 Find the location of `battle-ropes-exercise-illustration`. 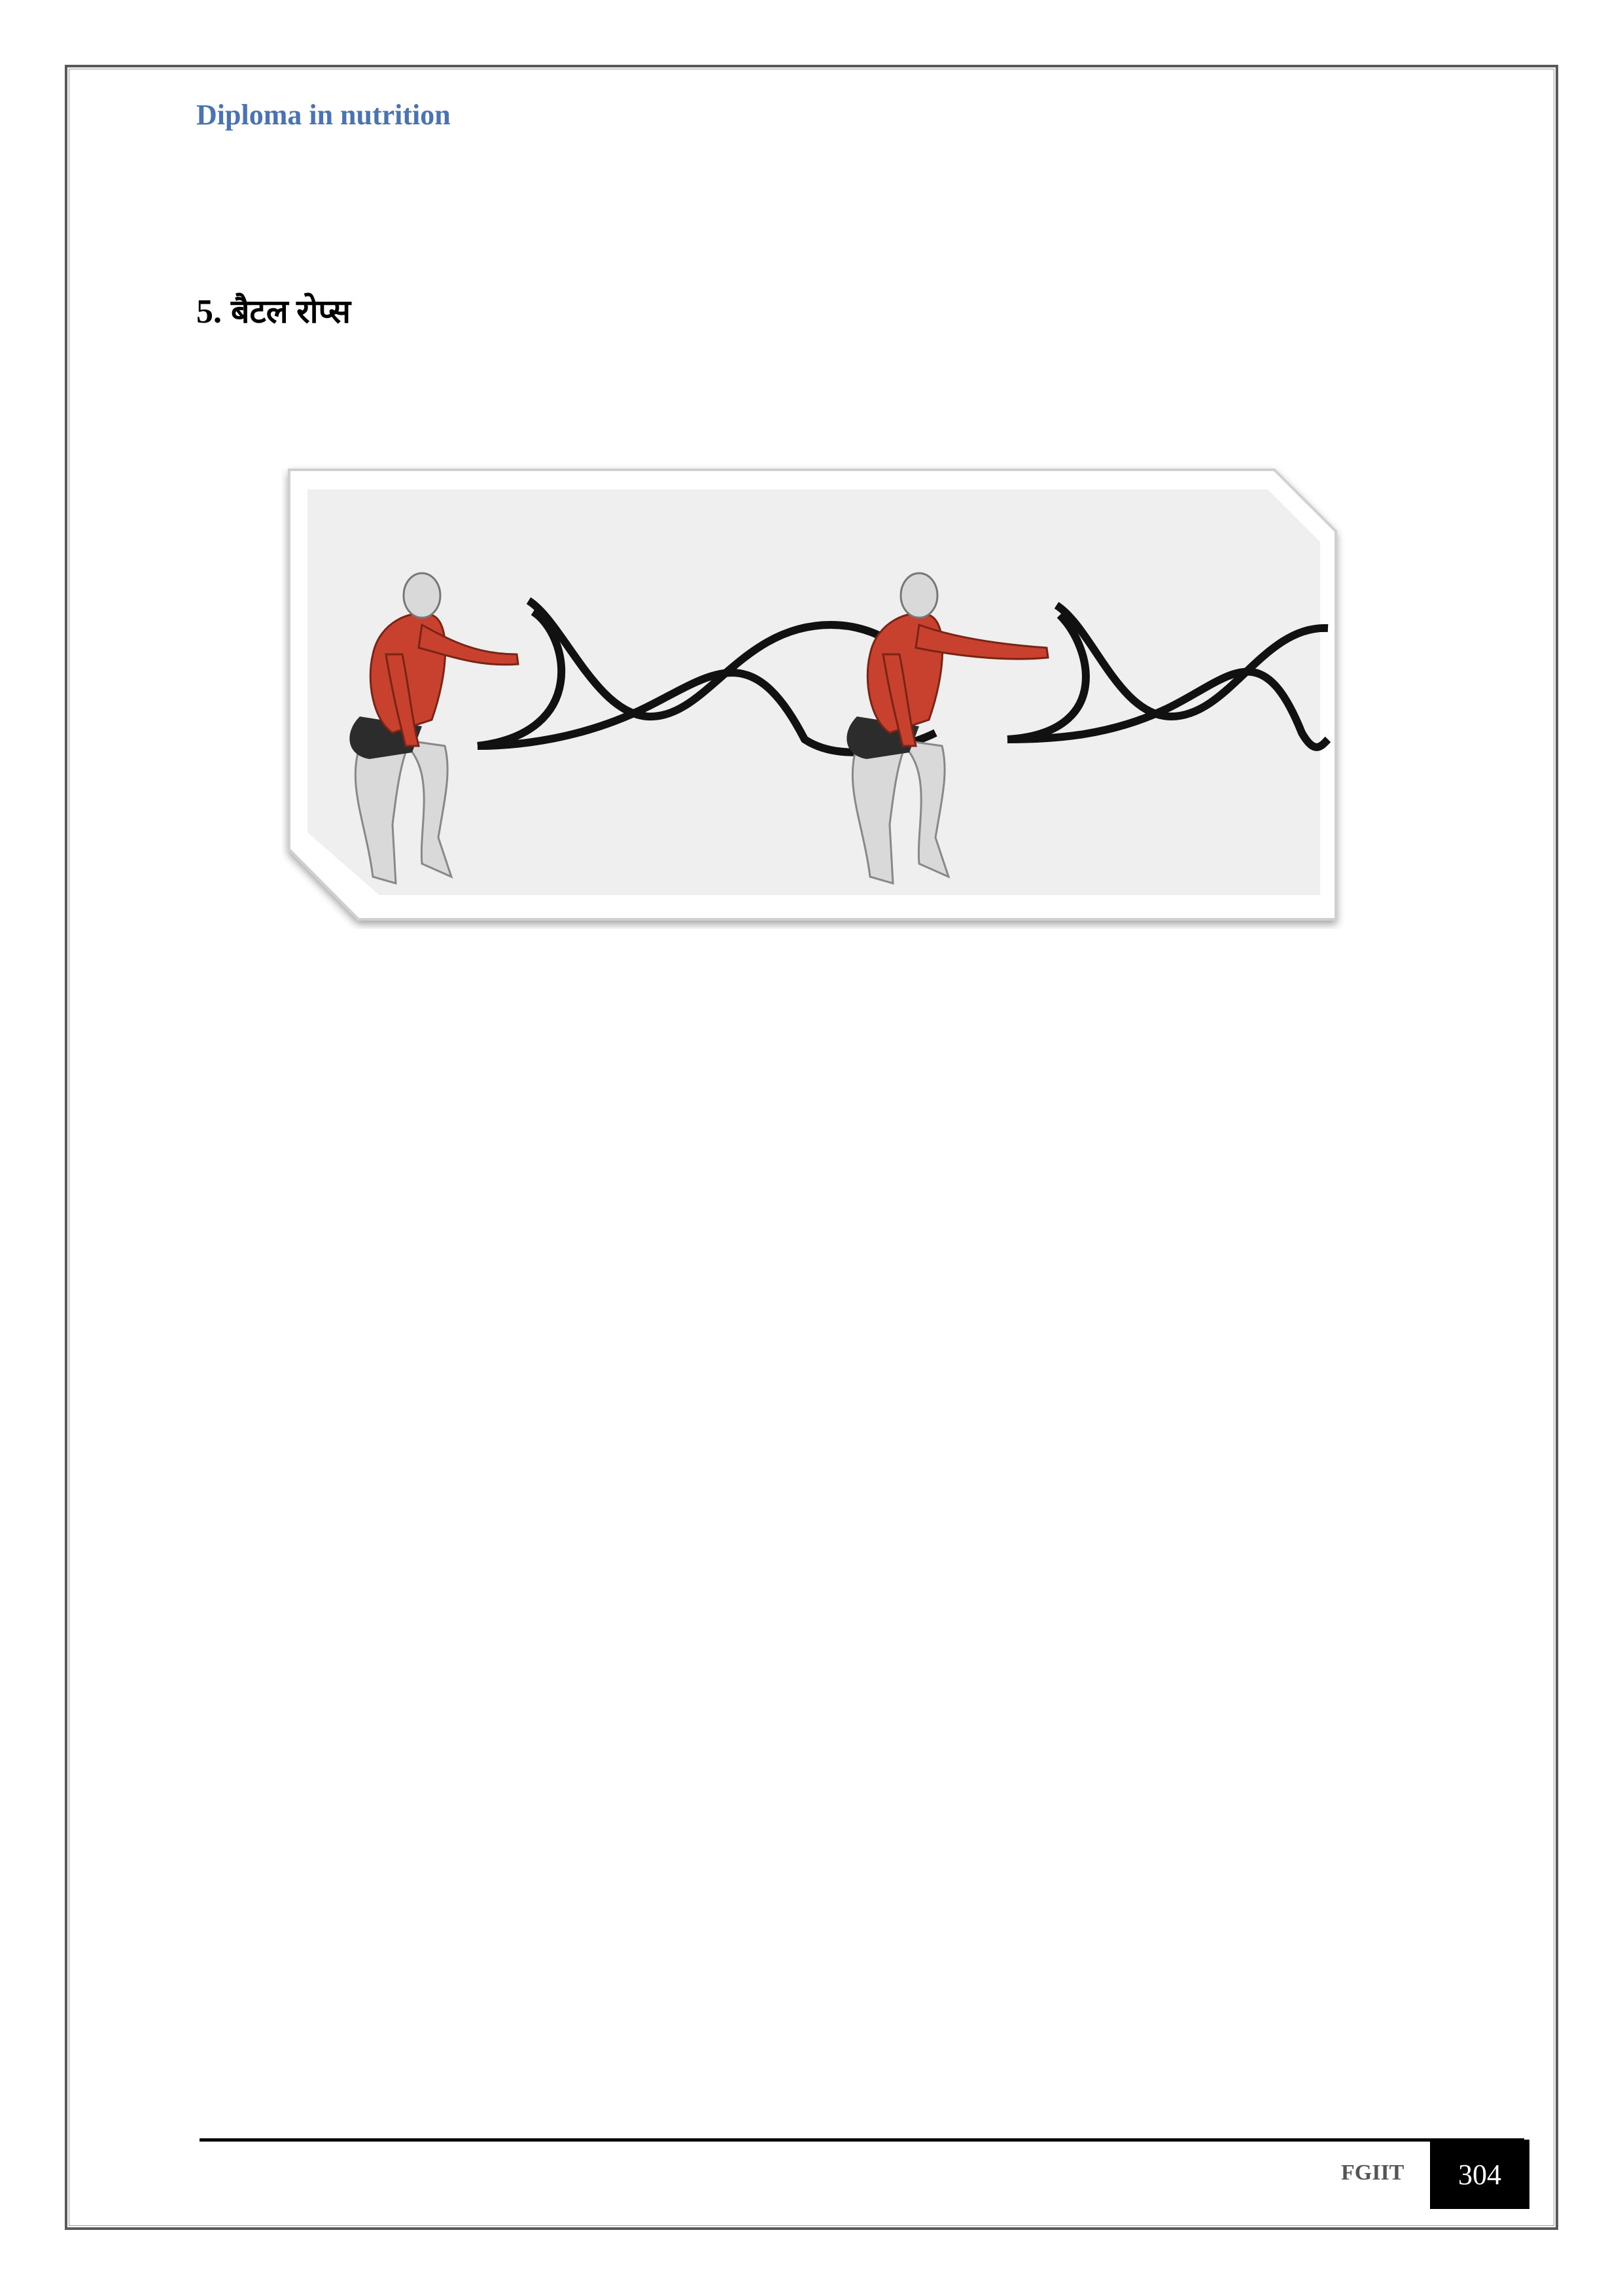

battle-ropes-exercise-illustration is located at coordinates (813, 694).